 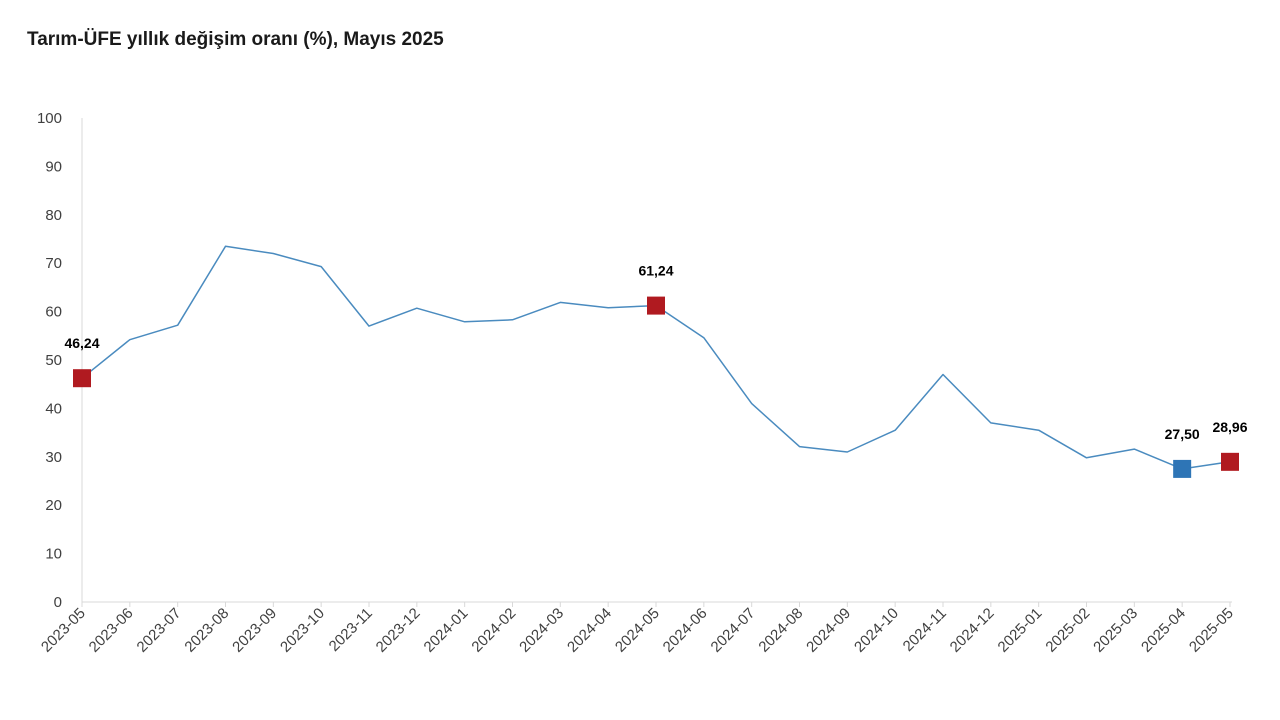 What do you see at coordinates (53, 360) in the screenshot?
I see `y-tick-label: 50` at bounding box center [53, 360].